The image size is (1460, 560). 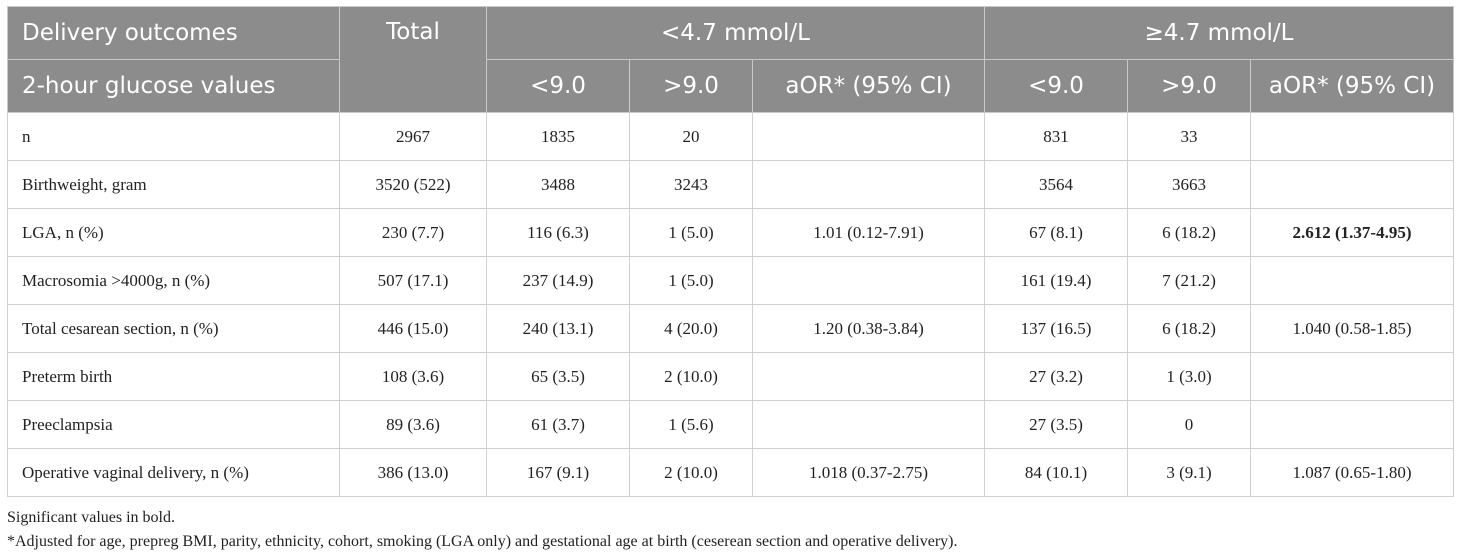 I want to click on cell-g1-lt9: 3488, so click(x=558, y=184).